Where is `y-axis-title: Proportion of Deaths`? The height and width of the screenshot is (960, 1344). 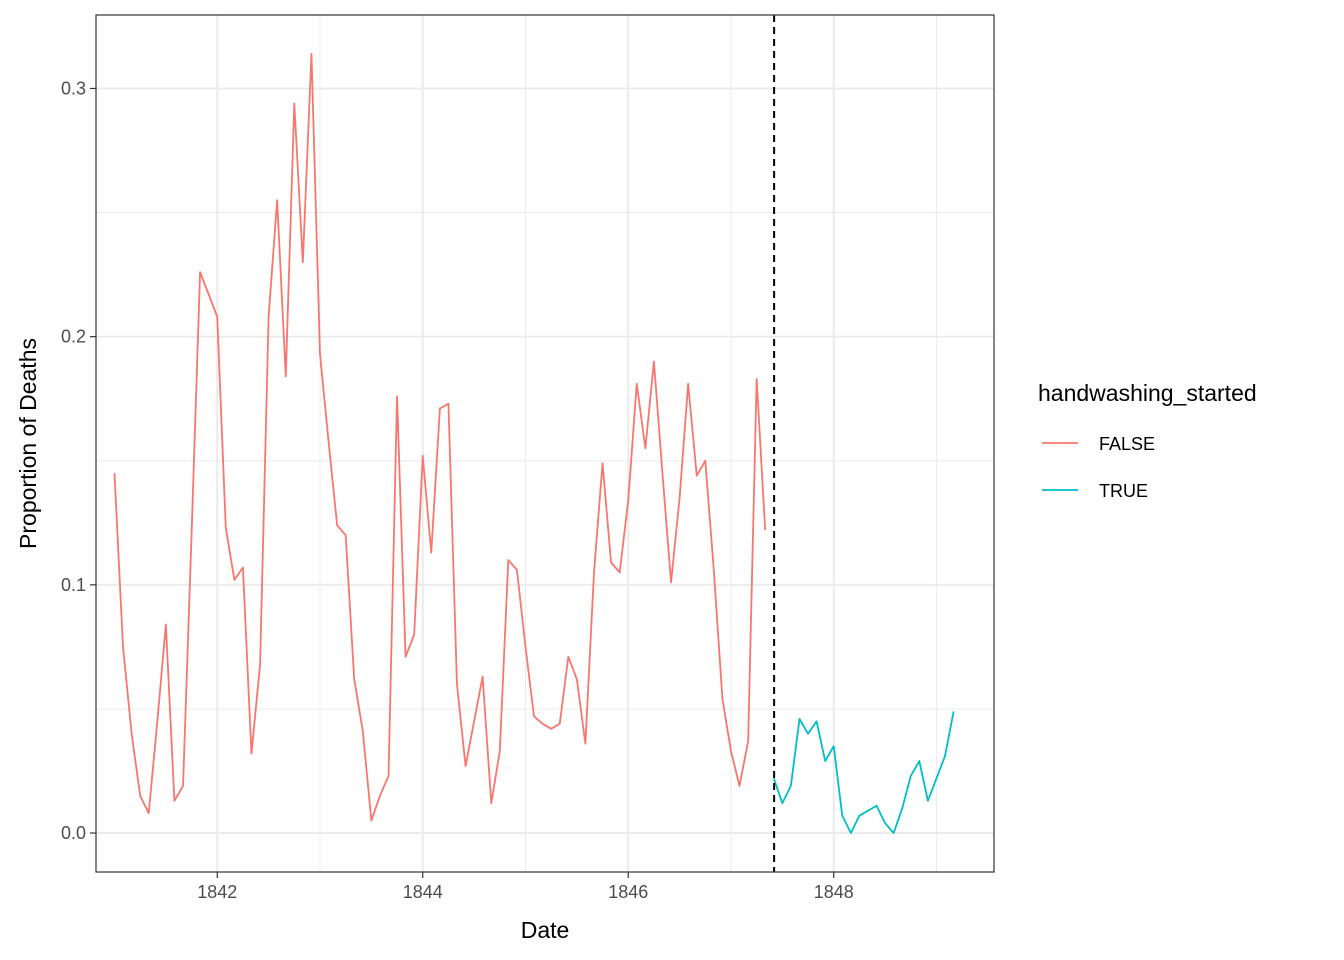 y-axis-title: Proportion of Deaths is located at coordinates (28, 443).